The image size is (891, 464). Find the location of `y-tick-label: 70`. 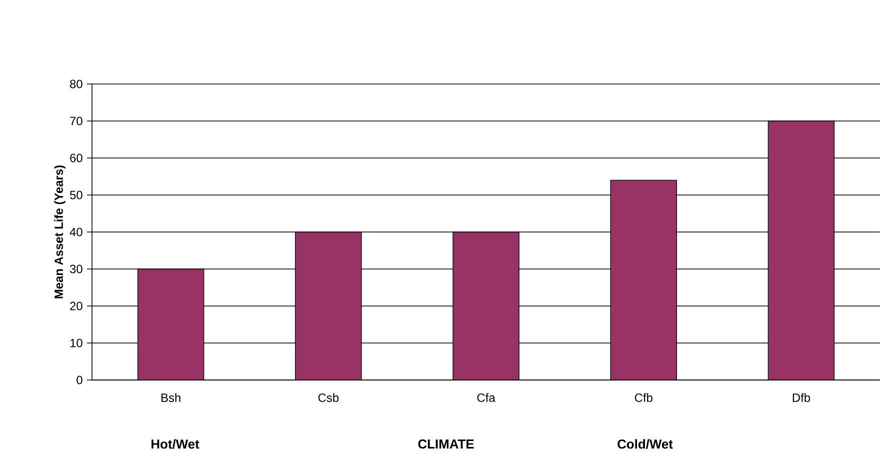

y-tick-label: 70 is located at coordinates (76, 121).